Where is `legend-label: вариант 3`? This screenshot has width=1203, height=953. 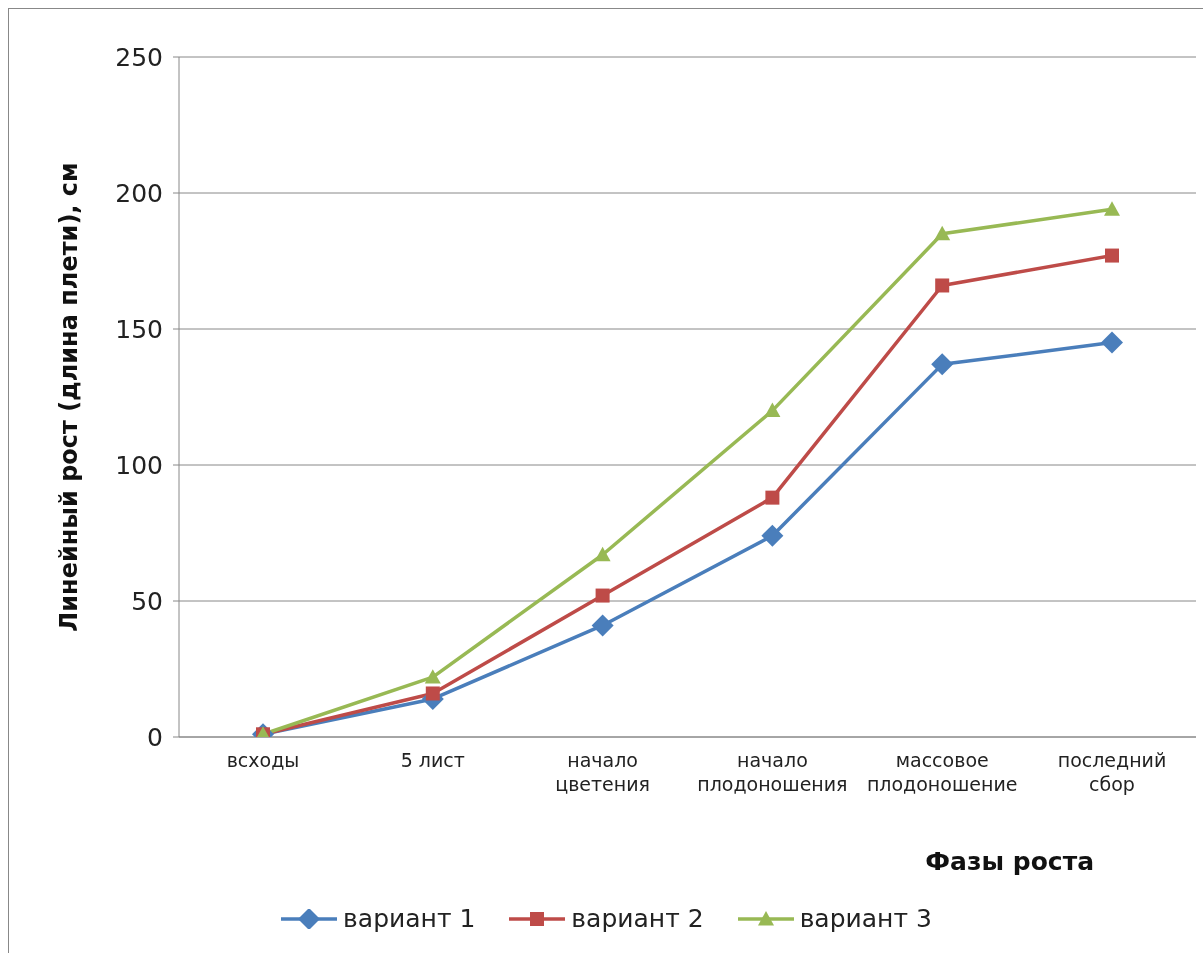
legend-label: вариант 3 is located at coordinates (865, 918).